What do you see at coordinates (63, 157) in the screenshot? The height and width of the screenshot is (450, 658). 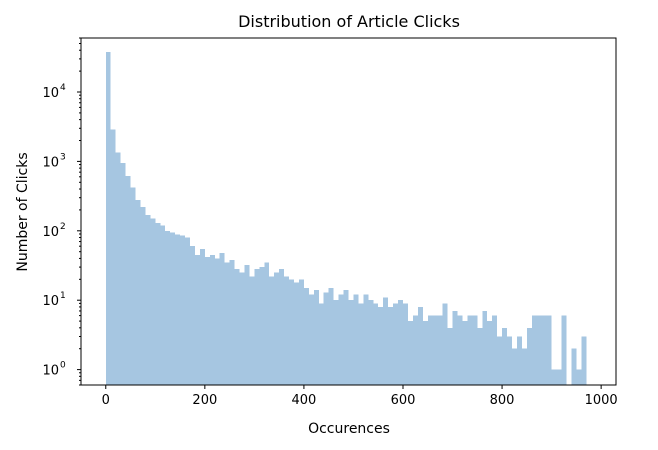 I see `y-tick-exponent: 3` at bounding box center [63, 157].